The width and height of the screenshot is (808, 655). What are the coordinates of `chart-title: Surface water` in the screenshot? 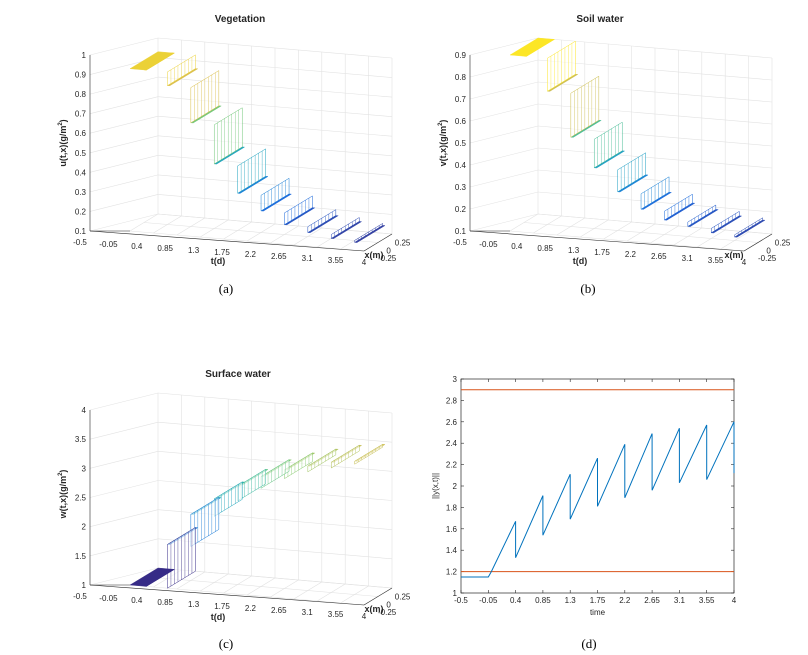 It's located at (238, 374).